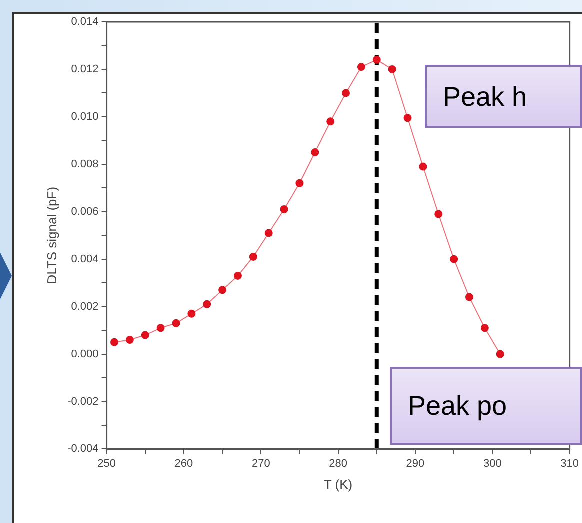 This screenshot has height=523, width=582. Describe the element at coordinates (492, 464) in the screenshot. I see `x-tick-label: 300` at that location.